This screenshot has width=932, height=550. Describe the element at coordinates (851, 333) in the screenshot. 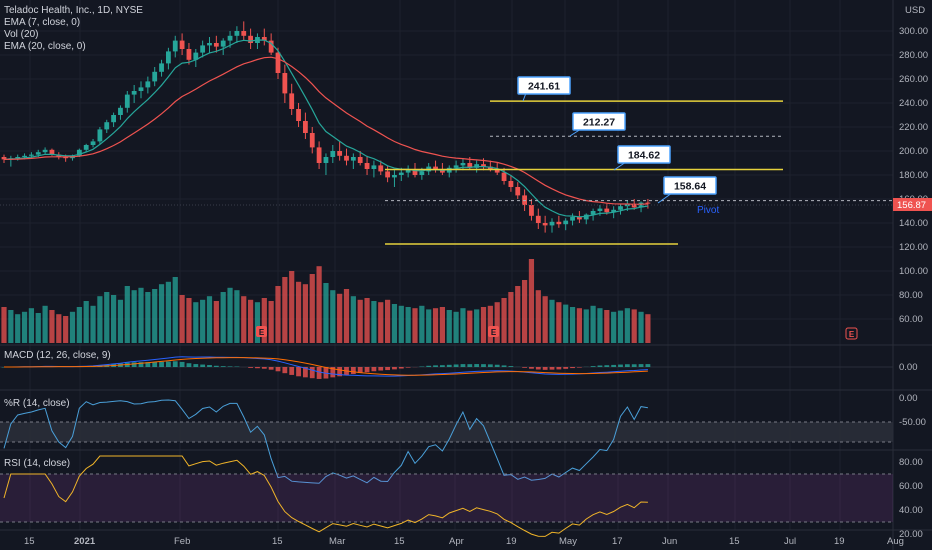

I see `earnings-marker-upcoming: E` at that location.